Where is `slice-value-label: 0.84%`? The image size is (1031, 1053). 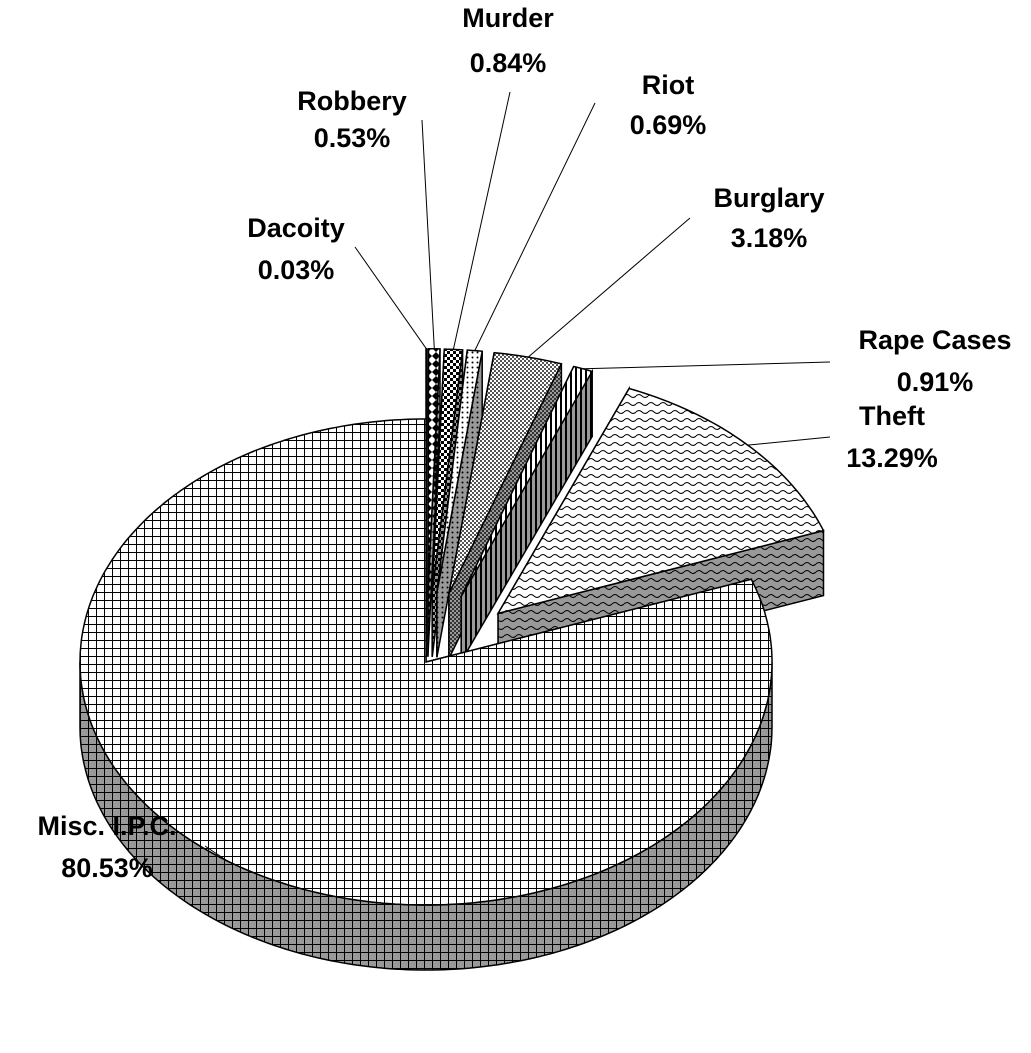 slice-value-label: 0.84% is located at coordinates (508, 63).